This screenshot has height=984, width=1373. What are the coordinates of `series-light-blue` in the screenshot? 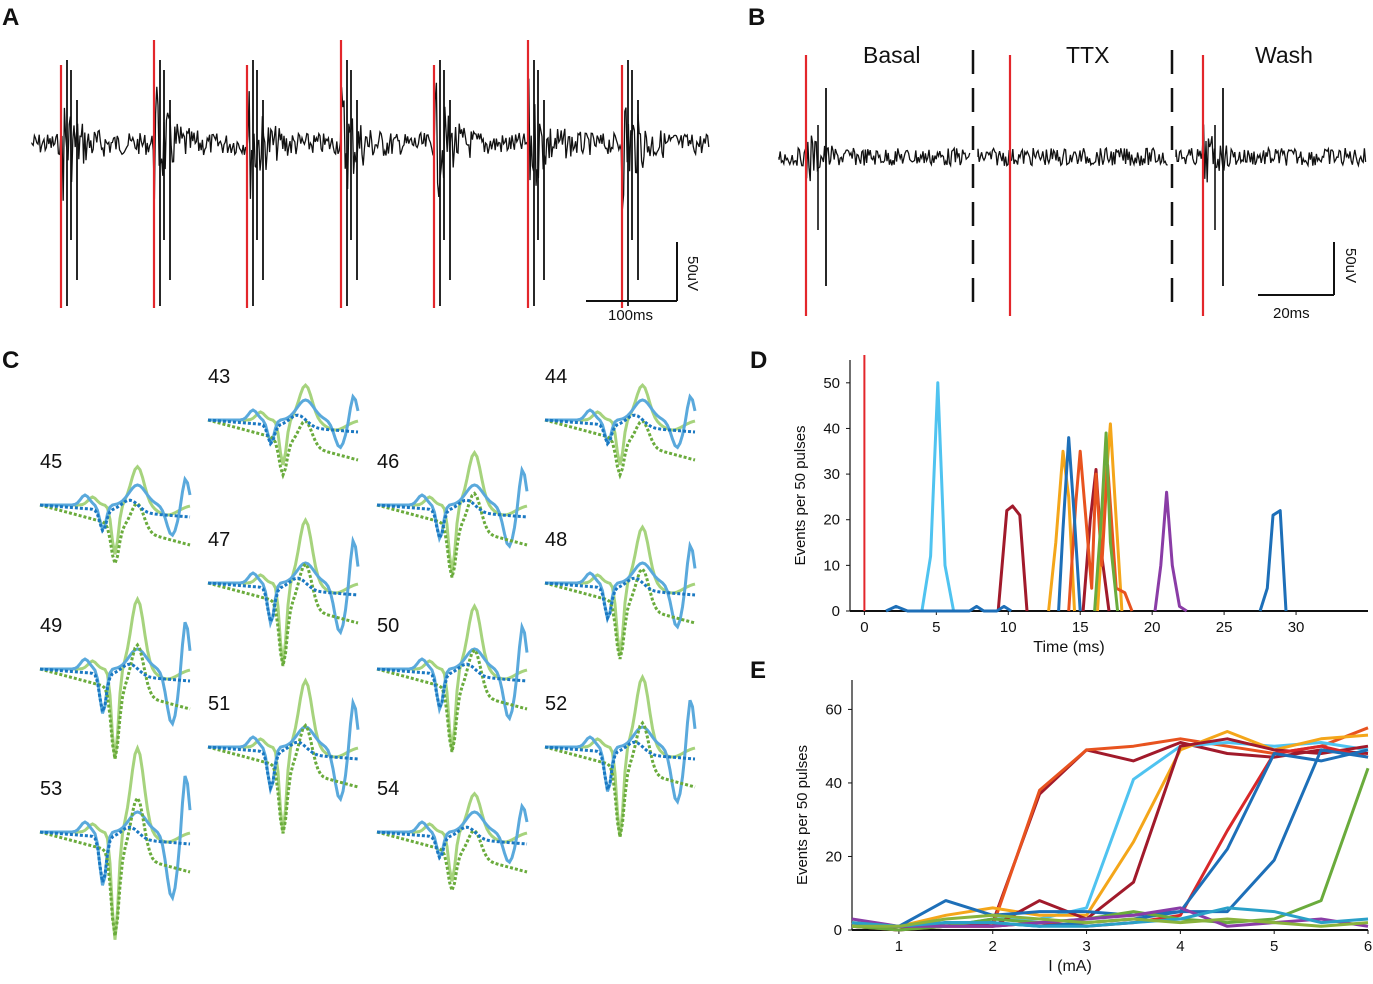 It's located at (938, 496).